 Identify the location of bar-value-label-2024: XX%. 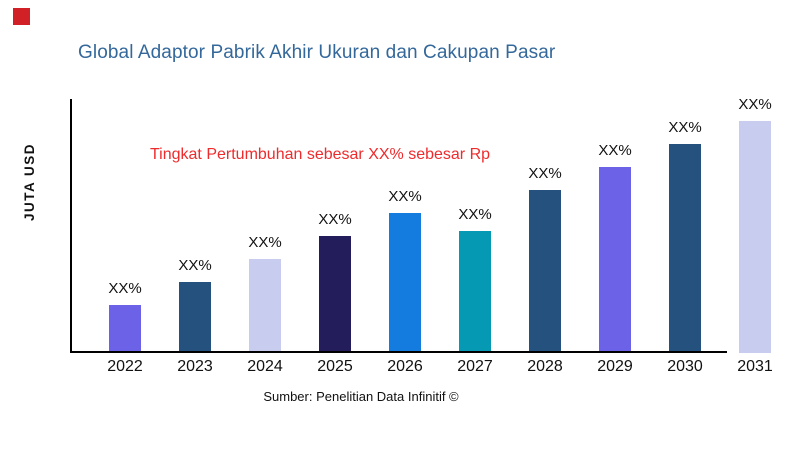
(265, 242).